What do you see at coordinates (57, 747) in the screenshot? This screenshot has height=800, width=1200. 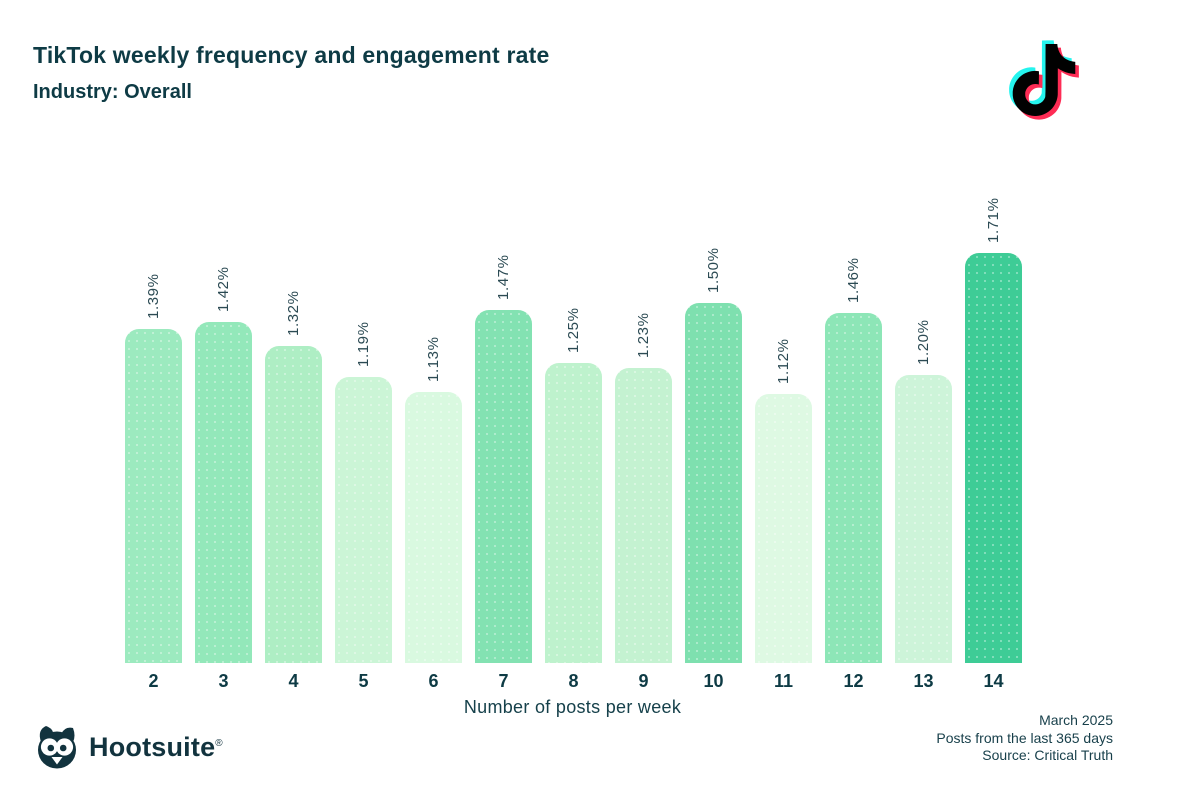 I see `owl-icon` at bounding box center [57, 747].